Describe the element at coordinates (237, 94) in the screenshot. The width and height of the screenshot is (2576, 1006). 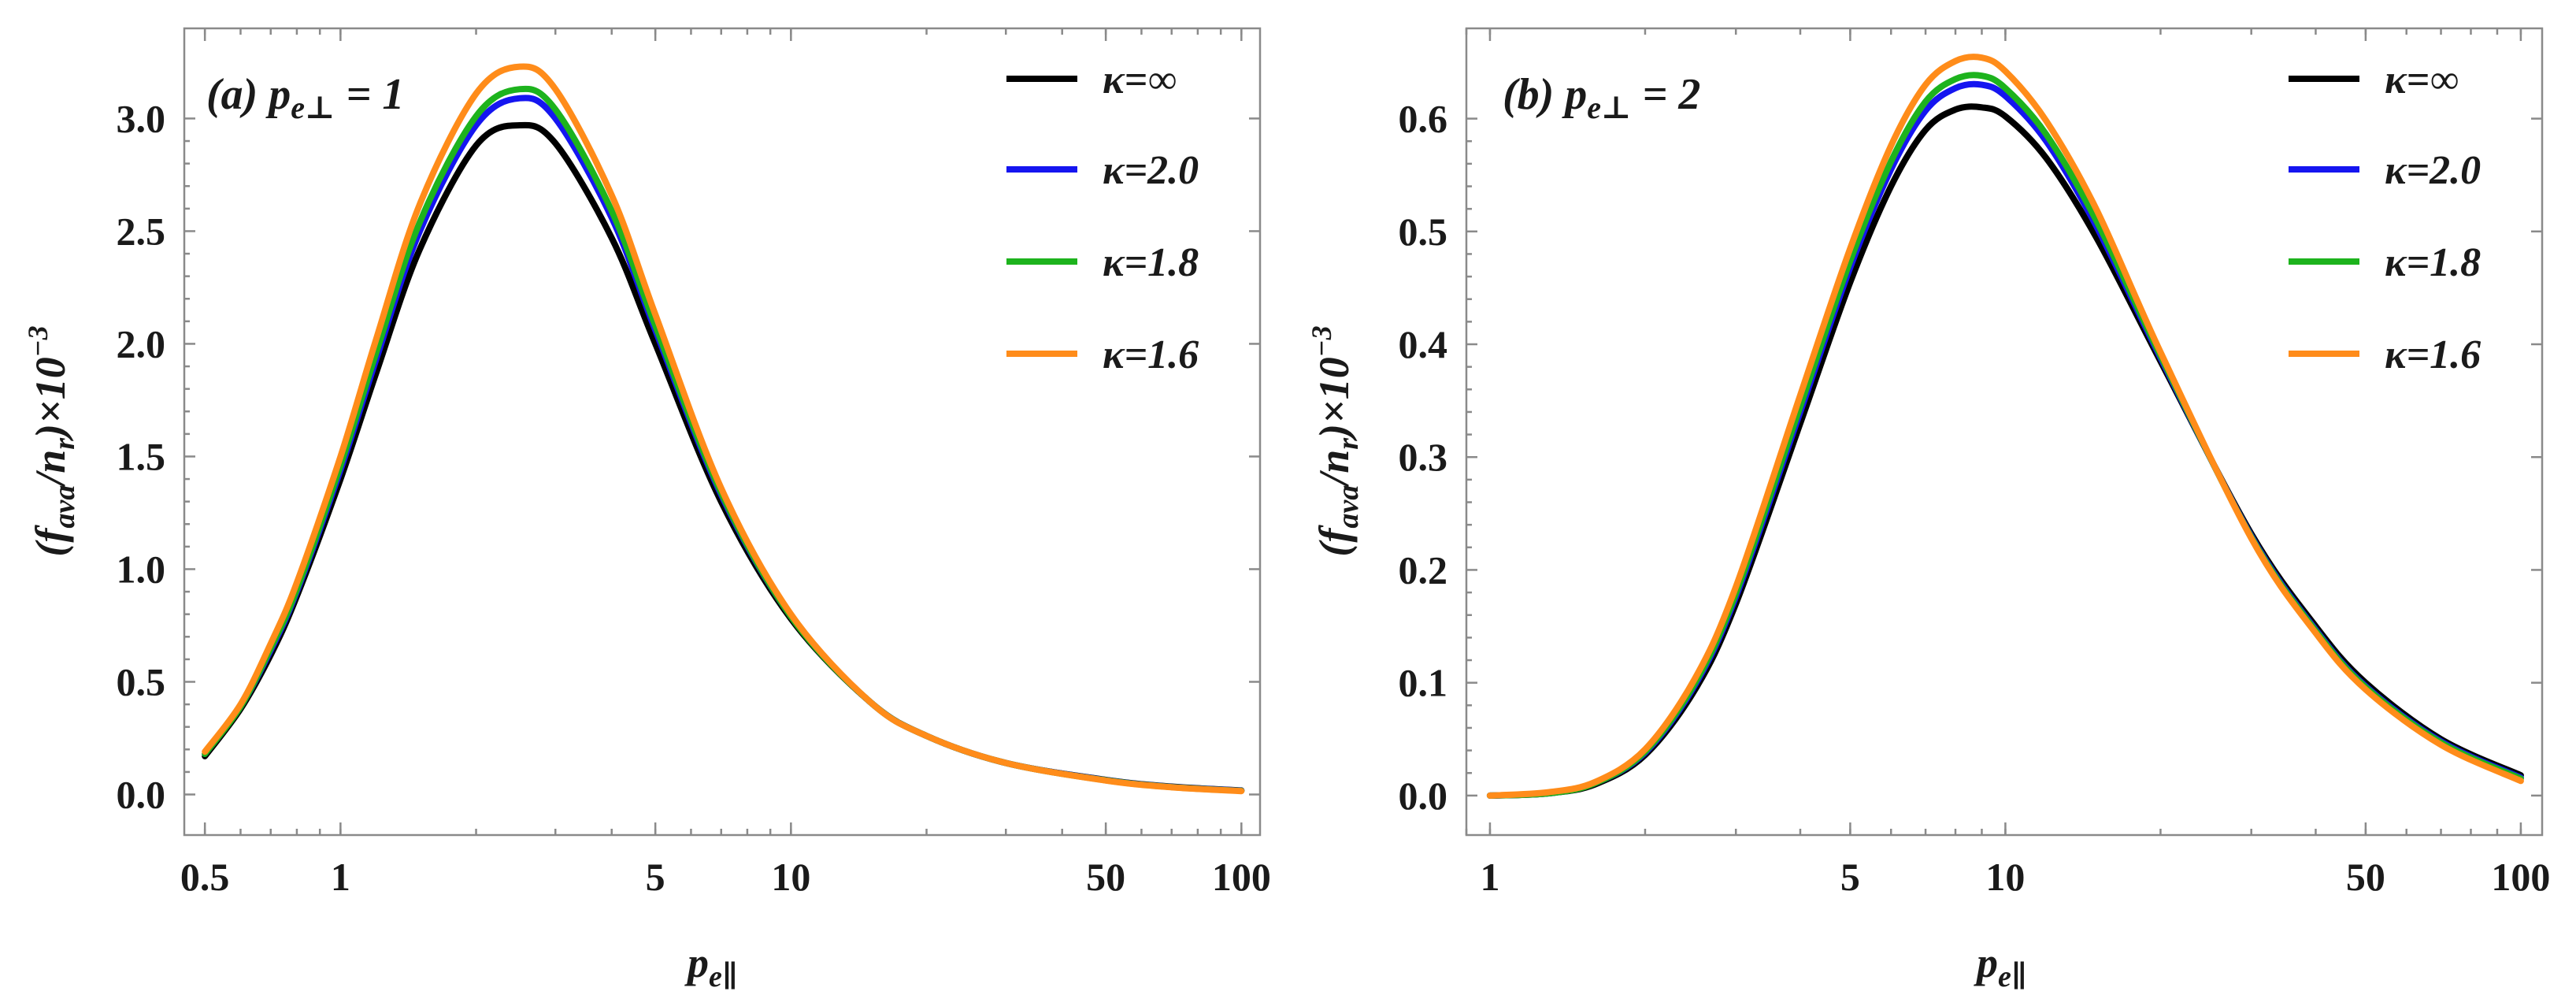
I see `panel-label-prefix: (a)` at that location.